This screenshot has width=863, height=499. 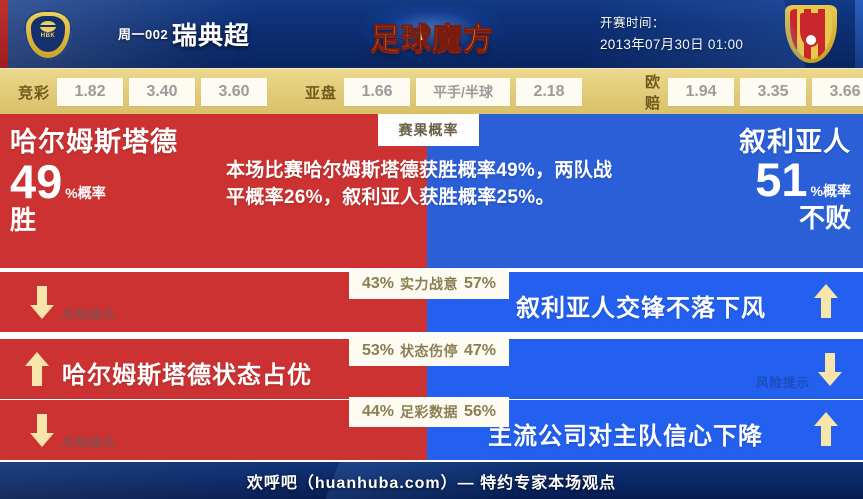 I want to click on away-team-name: 叙利亚人, so click(x=795, y=142).